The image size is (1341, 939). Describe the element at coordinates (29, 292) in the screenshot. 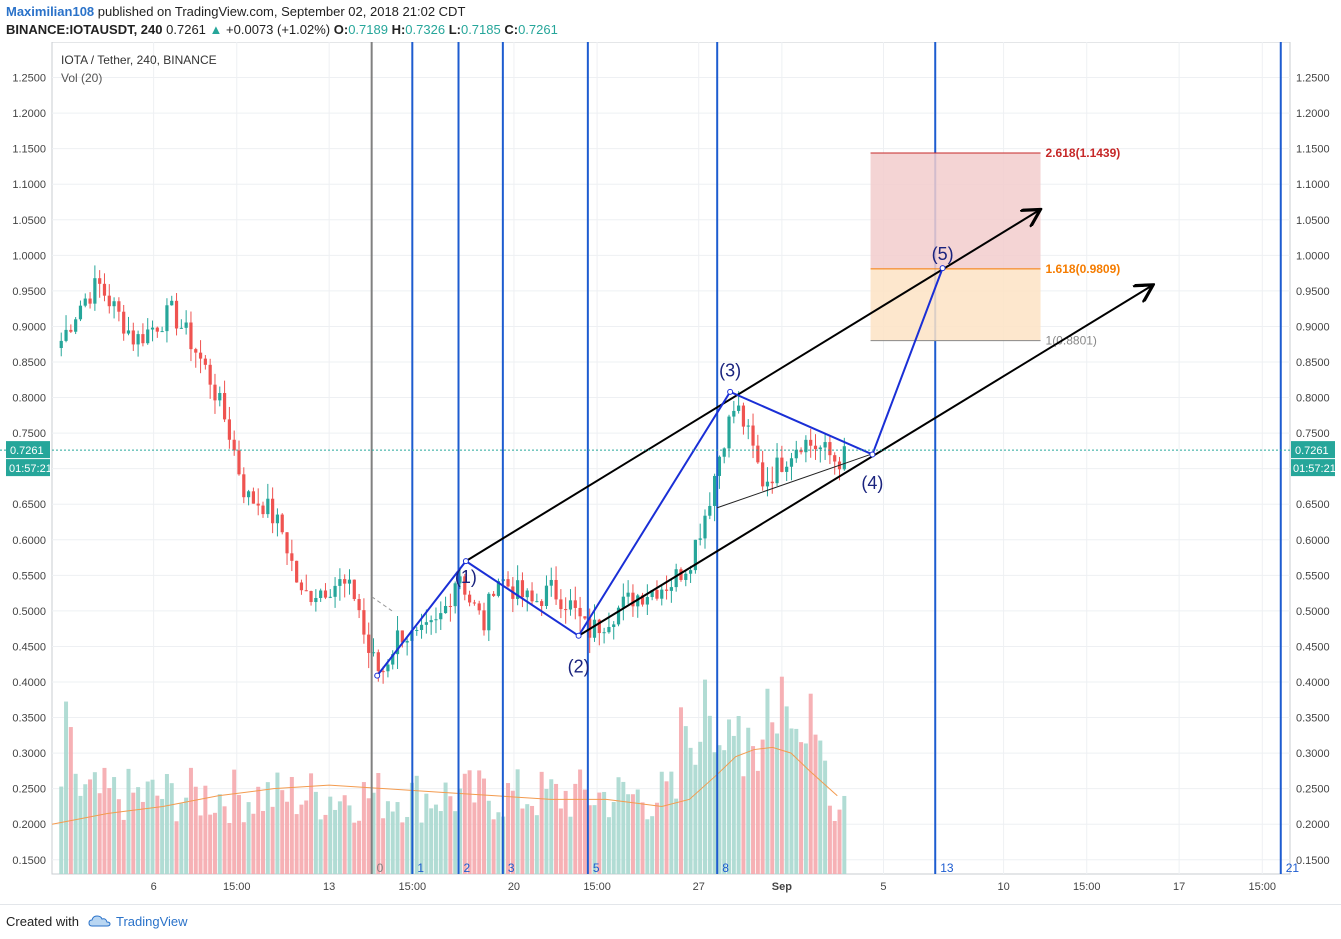

I see `y-tick-label-left: 0.9500` at that location.